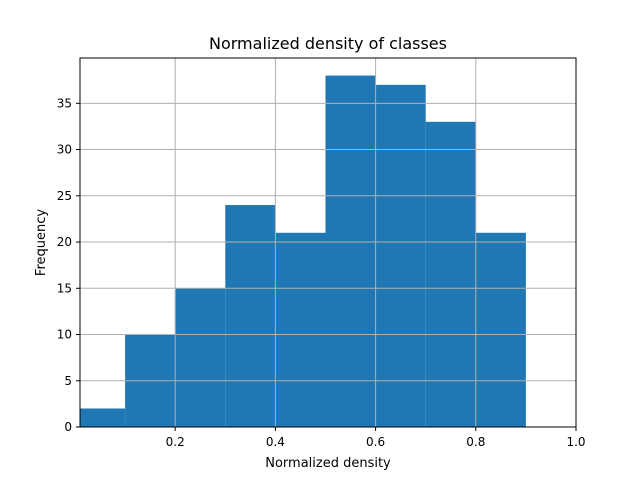 This screenshot has width=640, height=480. Describe the element at coordinates (64, 335) in the screenshot. I see `y-tick-label: 10` at that location.